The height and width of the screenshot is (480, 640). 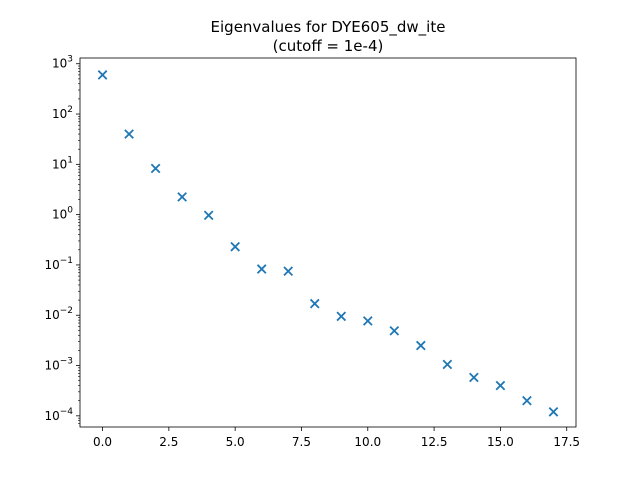 What do you see at coordinates (168, 442) in the screenshot?
I see `x-tick-label: 2.5` at bounding box center [168, 442].